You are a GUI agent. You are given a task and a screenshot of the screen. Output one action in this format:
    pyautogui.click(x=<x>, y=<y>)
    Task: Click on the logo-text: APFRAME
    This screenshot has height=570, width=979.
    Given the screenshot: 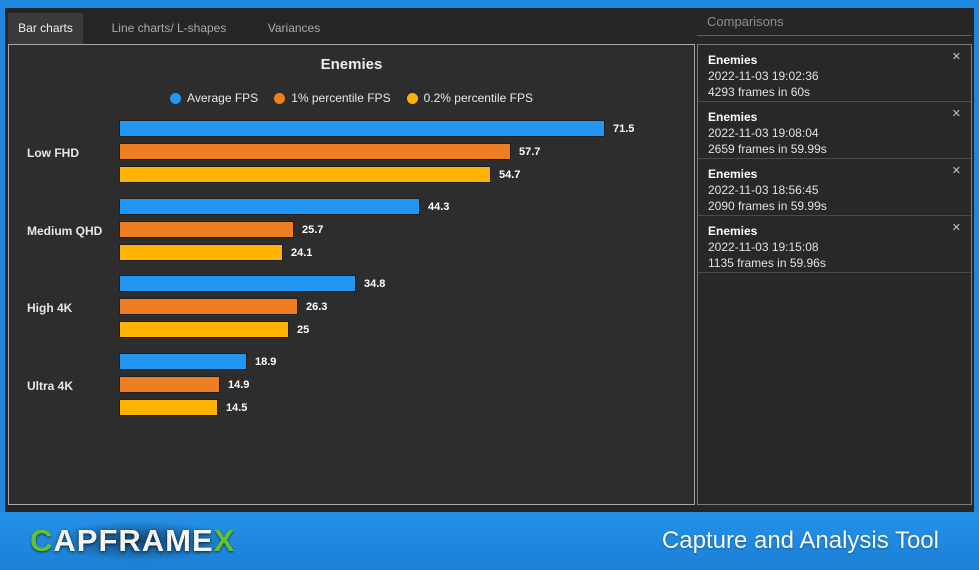 What is the action you would take?
    pyautogui.click(x=133, y=540)
    